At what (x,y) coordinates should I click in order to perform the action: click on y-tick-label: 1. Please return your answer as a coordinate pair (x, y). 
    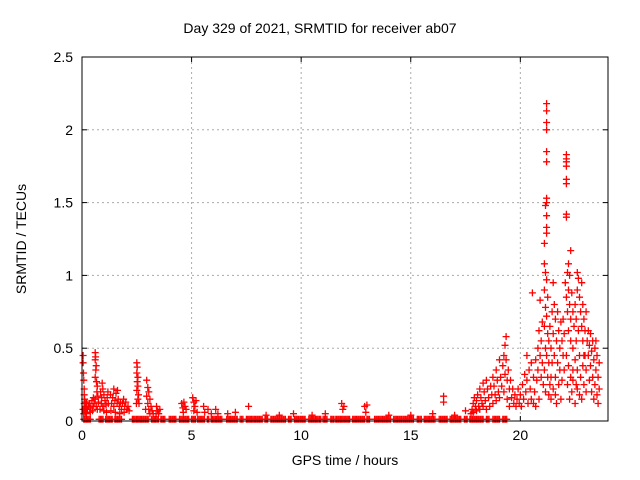
    Looking at the image, I should click on (69, 275).